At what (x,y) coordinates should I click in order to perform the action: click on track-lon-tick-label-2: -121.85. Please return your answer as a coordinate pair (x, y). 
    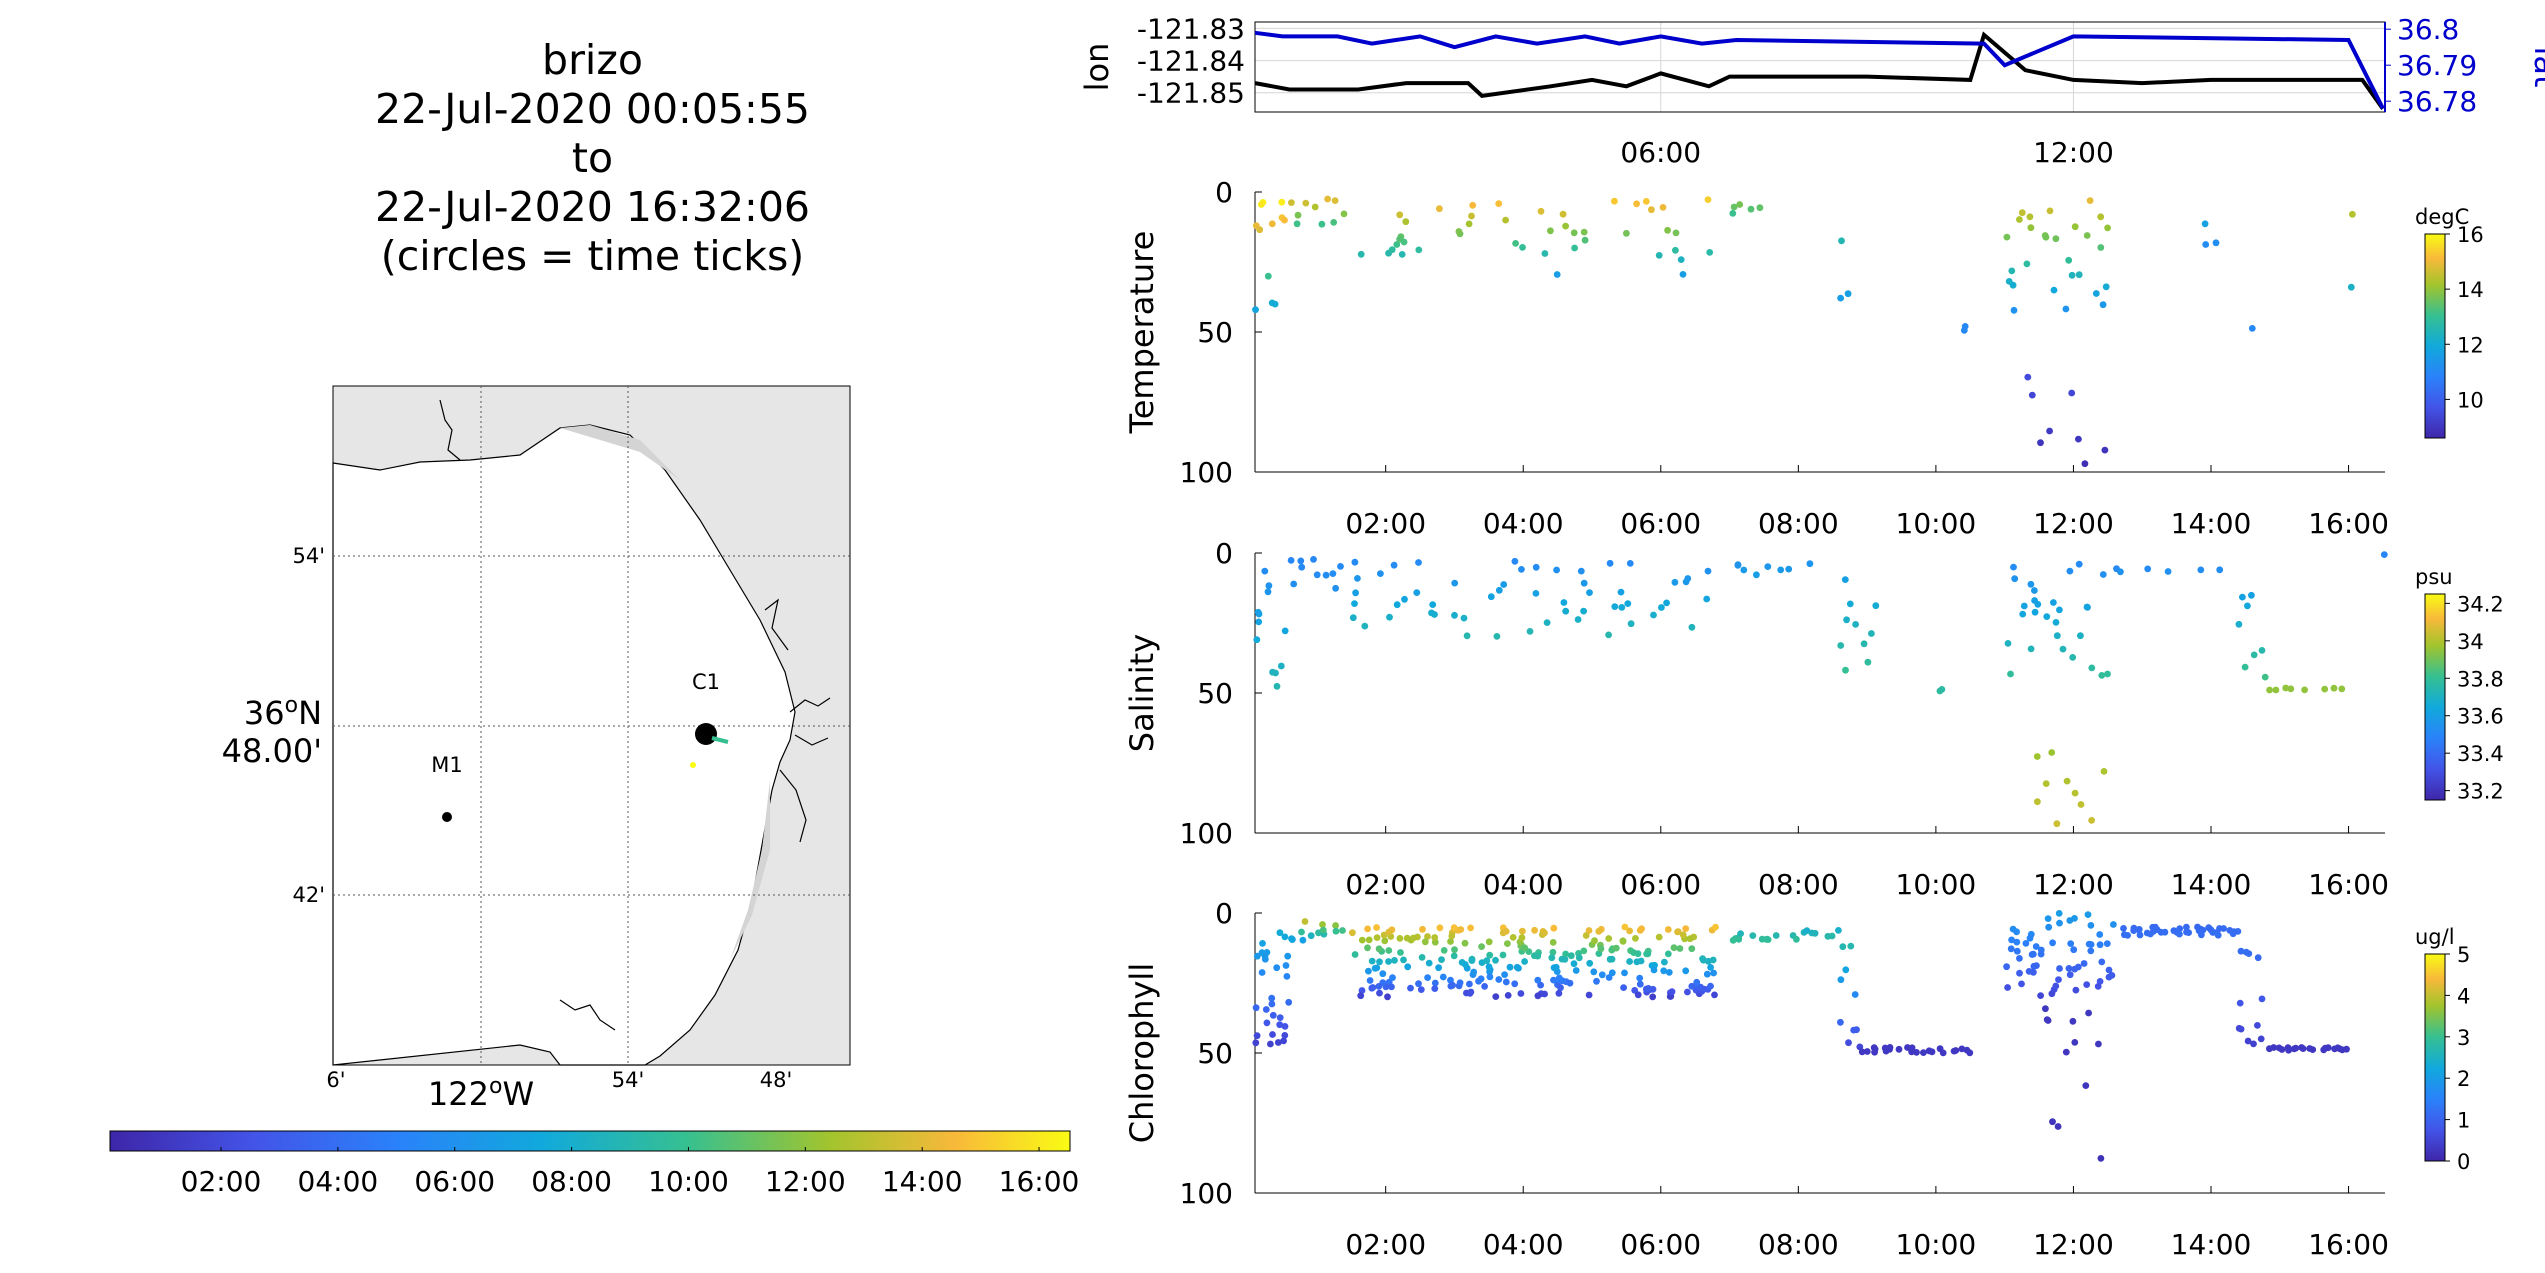
    Looking at the image, I should click on (1191, 93).